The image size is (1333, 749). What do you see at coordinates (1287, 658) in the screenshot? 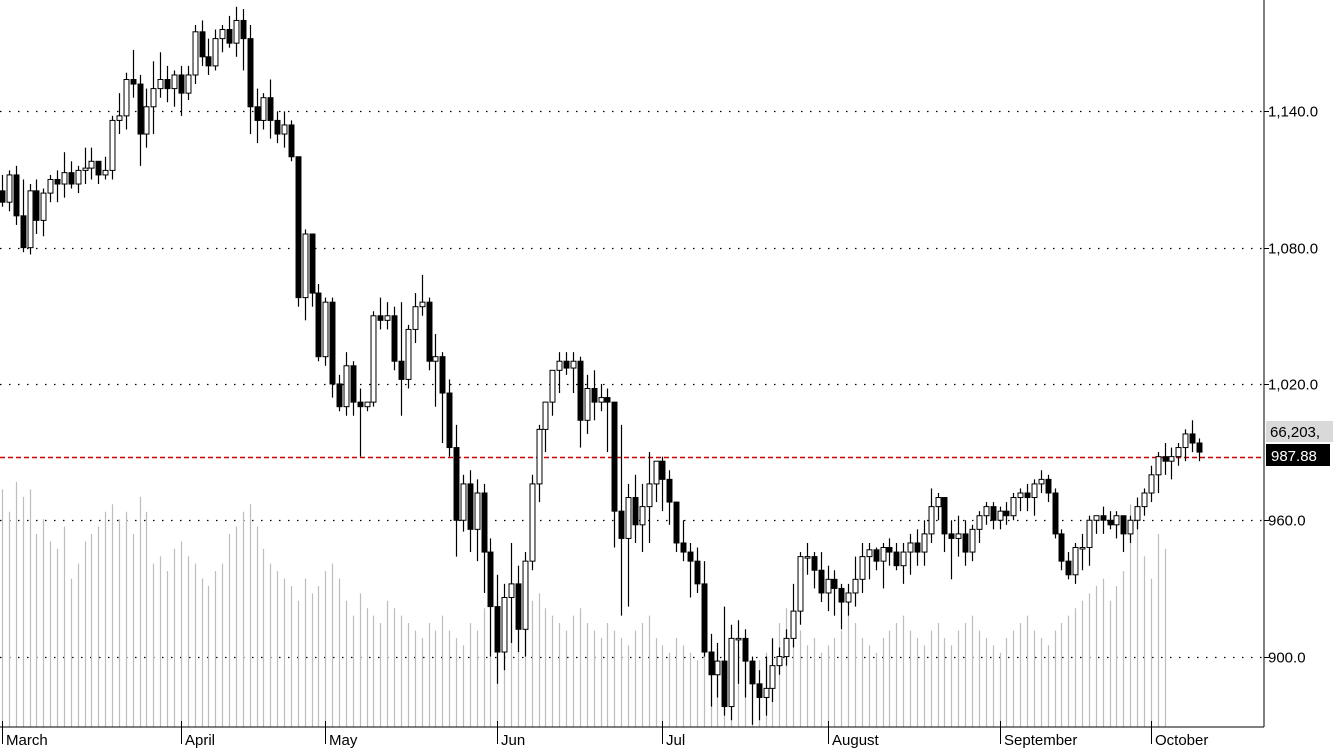
I see `y-tick-label: 900.0` at bounding box center [1287, 658].